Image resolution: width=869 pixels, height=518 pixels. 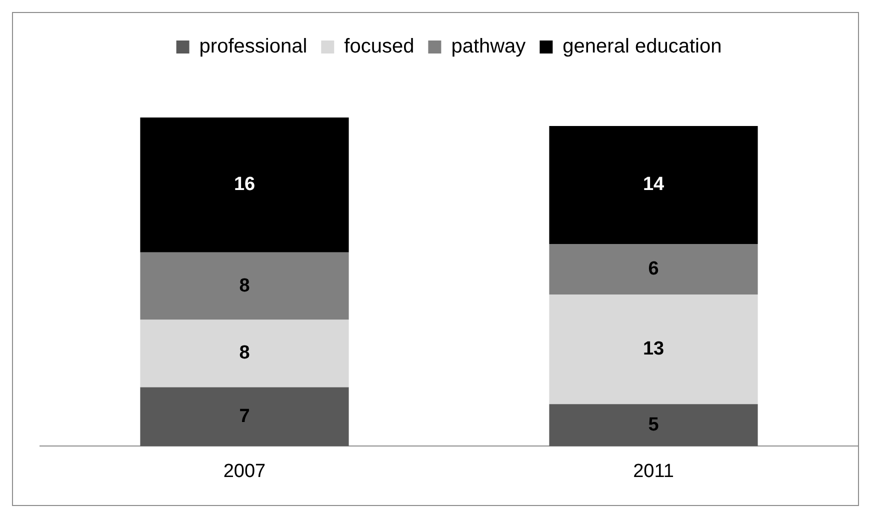 I want to click on legend-label: pathway, so click(x=488, y=47).